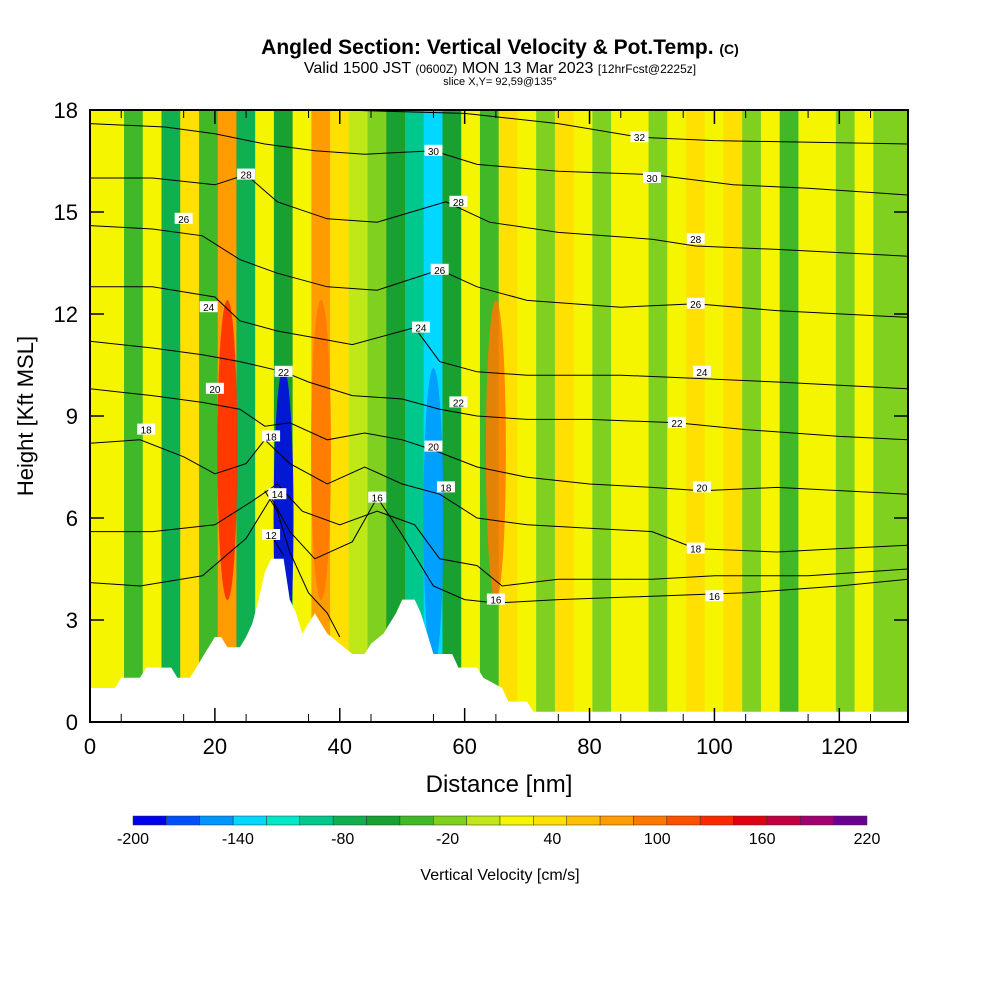 Image resolution: width=1000 pixels, height=1000 pixels. Describe the element at coordinates (589, 746) in the screenshot. I see `x-tick-label: 80` at that location.